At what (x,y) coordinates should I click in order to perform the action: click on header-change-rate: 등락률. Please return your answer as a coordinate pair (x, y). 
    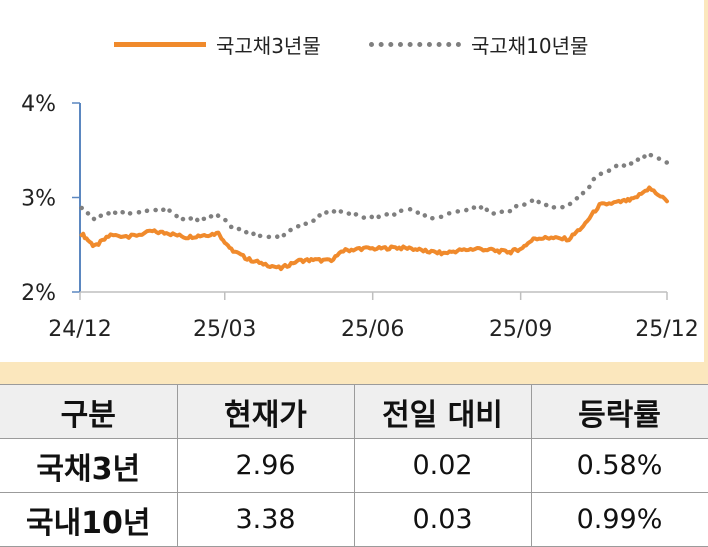
    Looking at the image, I should click on (619, 411).